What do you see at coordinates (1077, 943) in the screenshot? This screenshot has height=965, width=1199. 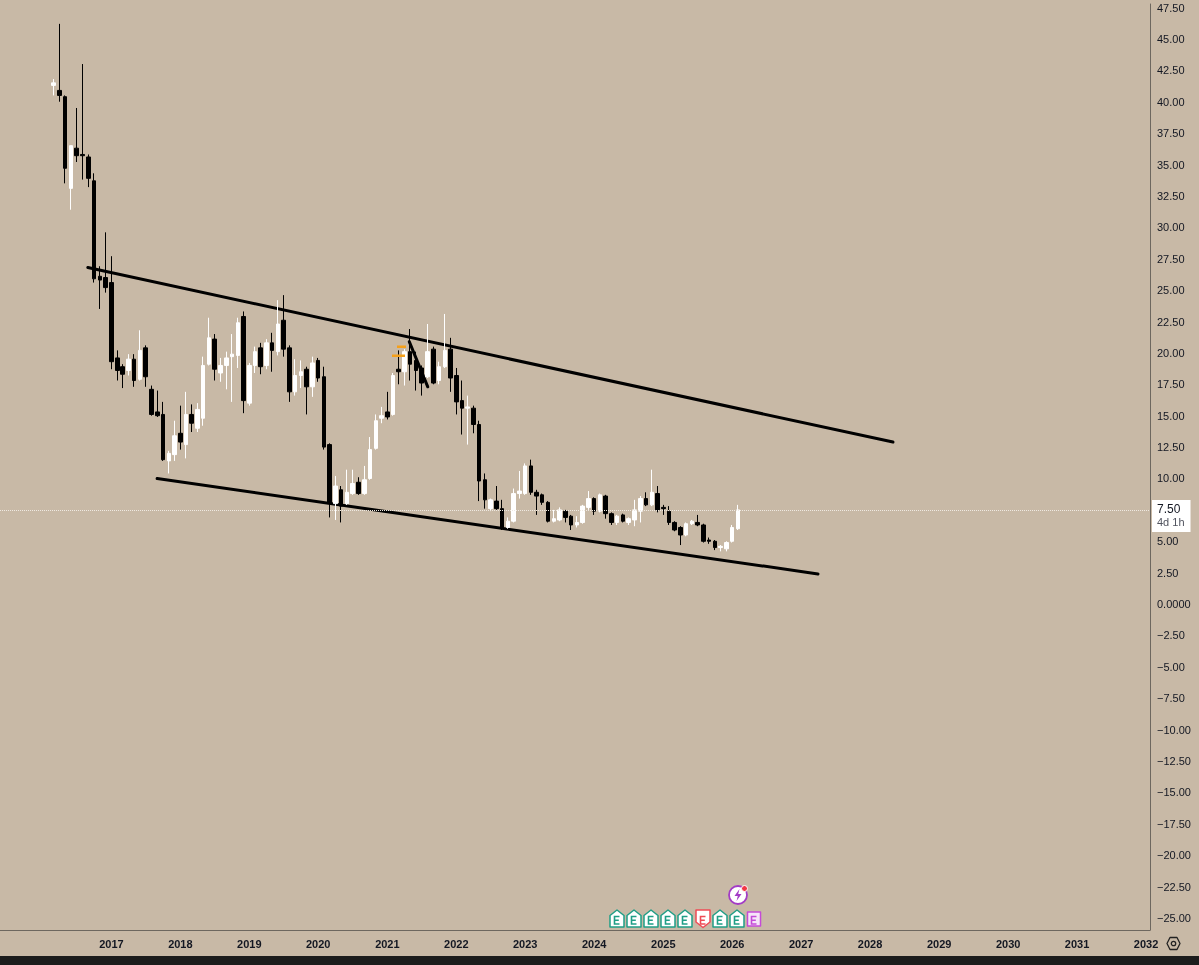 I see `x-tick-label: 2031` at bounding box center [1077, 943].